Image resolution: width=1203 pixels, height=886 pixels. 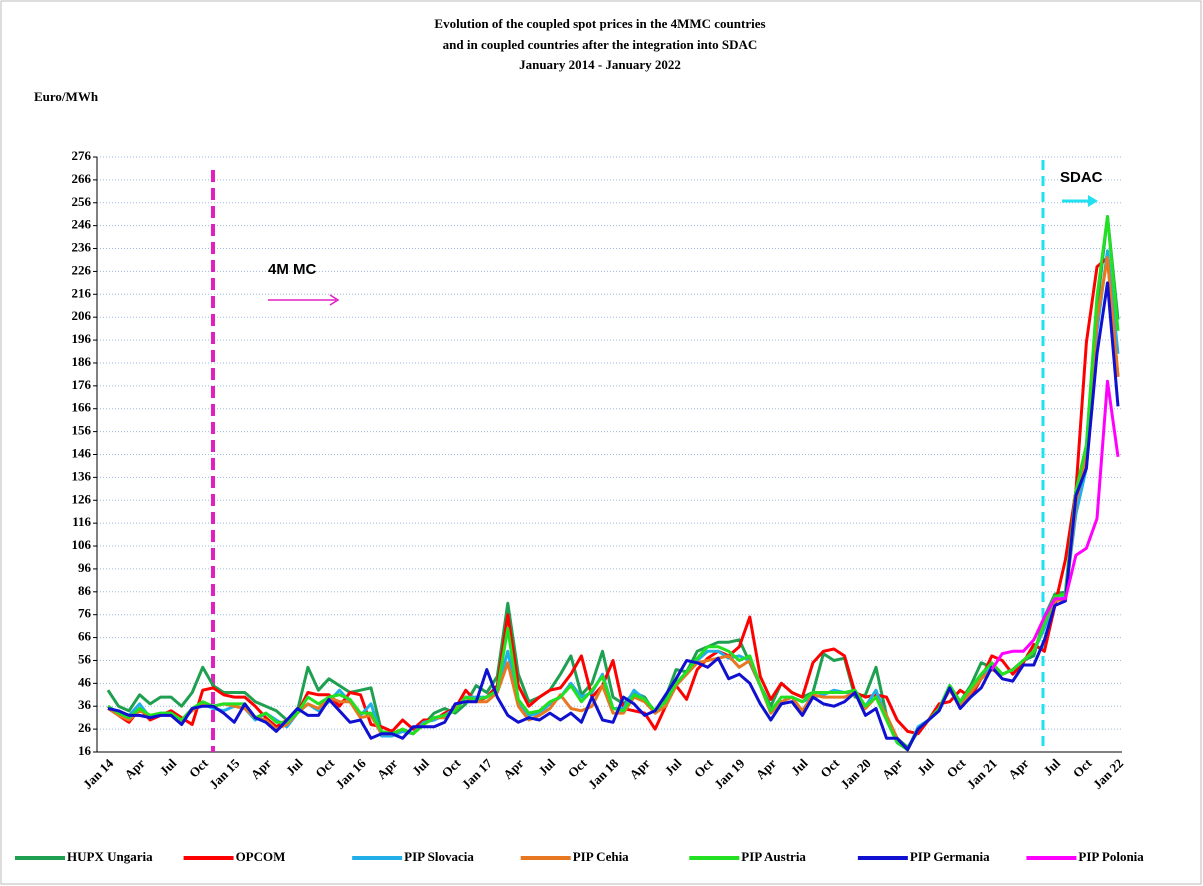 What do you see at coordinates (82, 315) in the screenshot?
I see `y-tick-label: 206` at bounding box center [82, 315].